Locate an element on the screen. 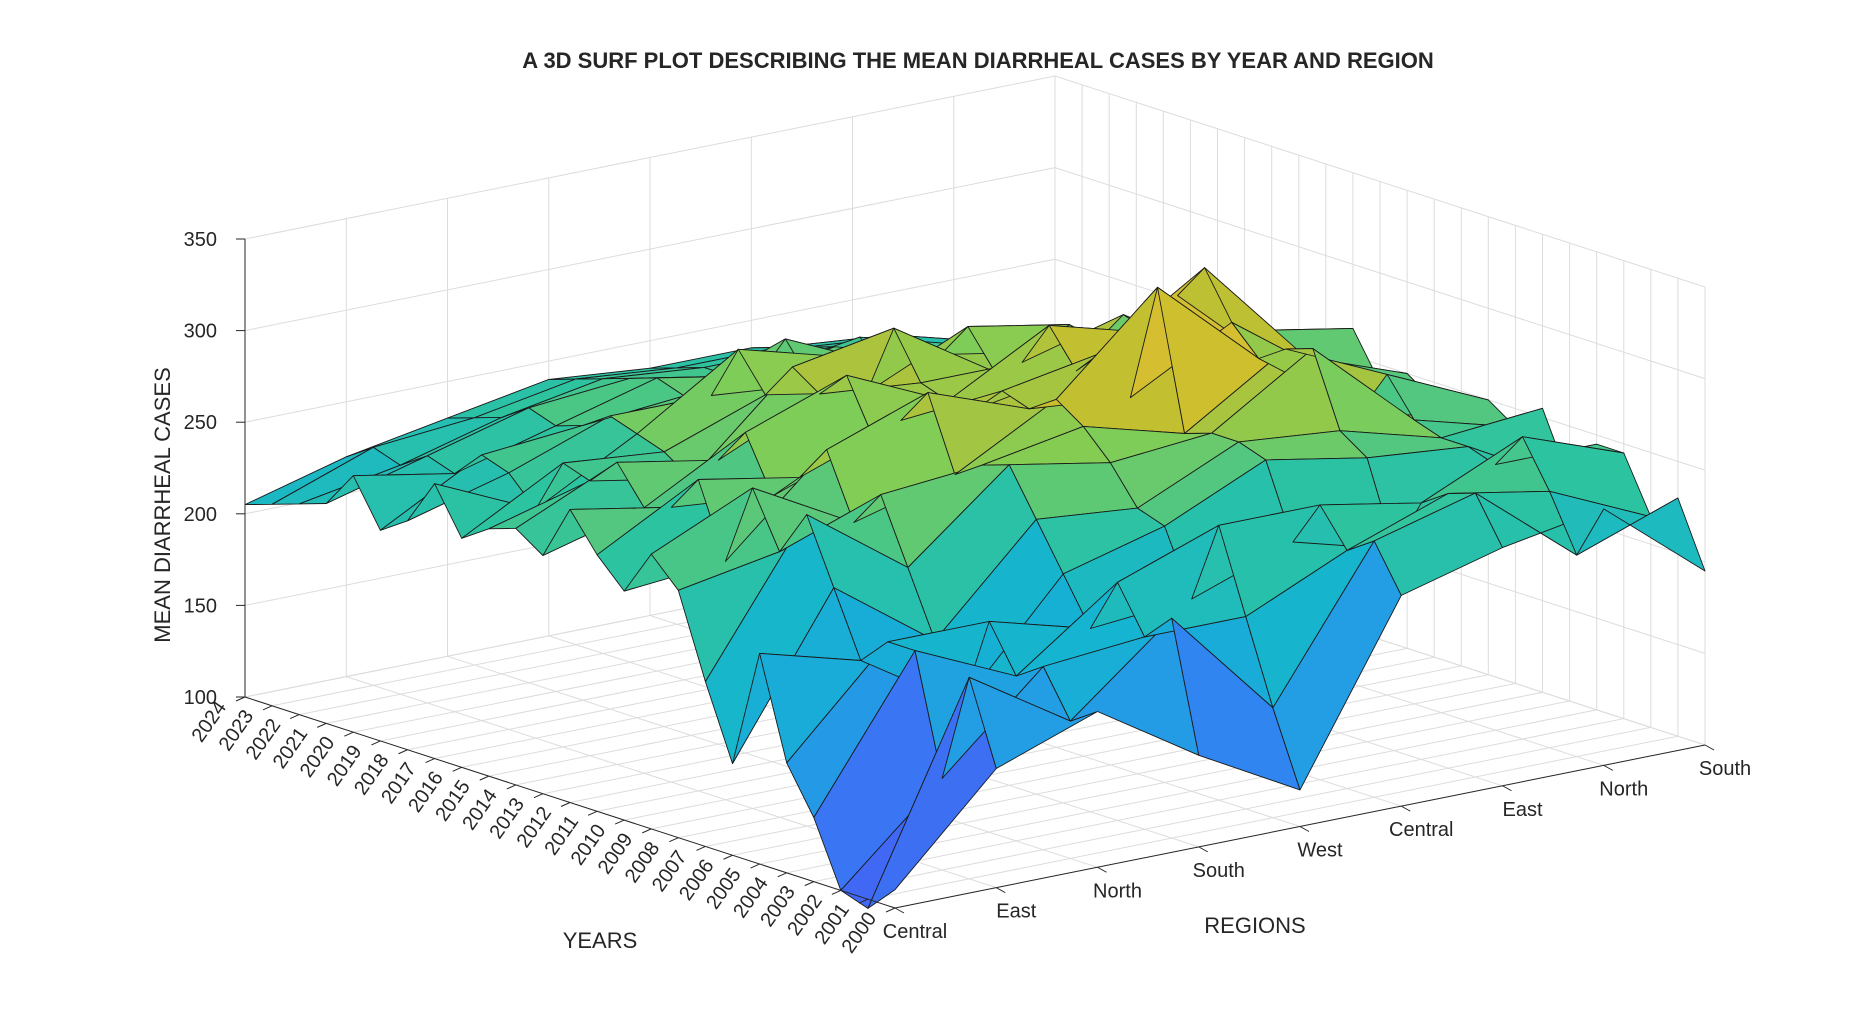 This screenshot has height=1016, width=1875. z-tick-label: 200 is located at coordinates (200, 515).